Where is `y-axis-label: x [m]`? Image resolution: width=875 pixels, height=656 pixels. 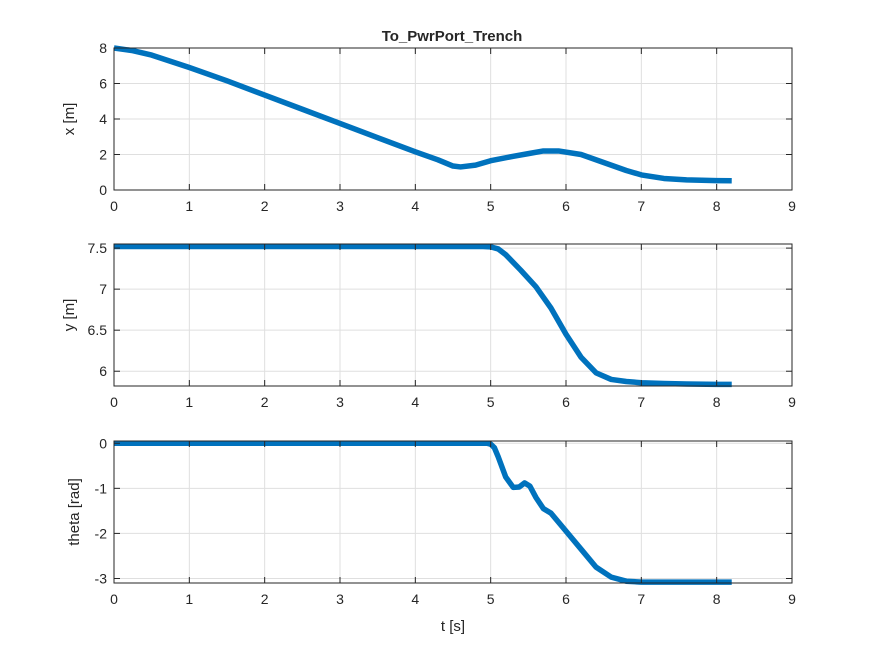 y-axis-label: x [m] is located at coordinates (69, 119).